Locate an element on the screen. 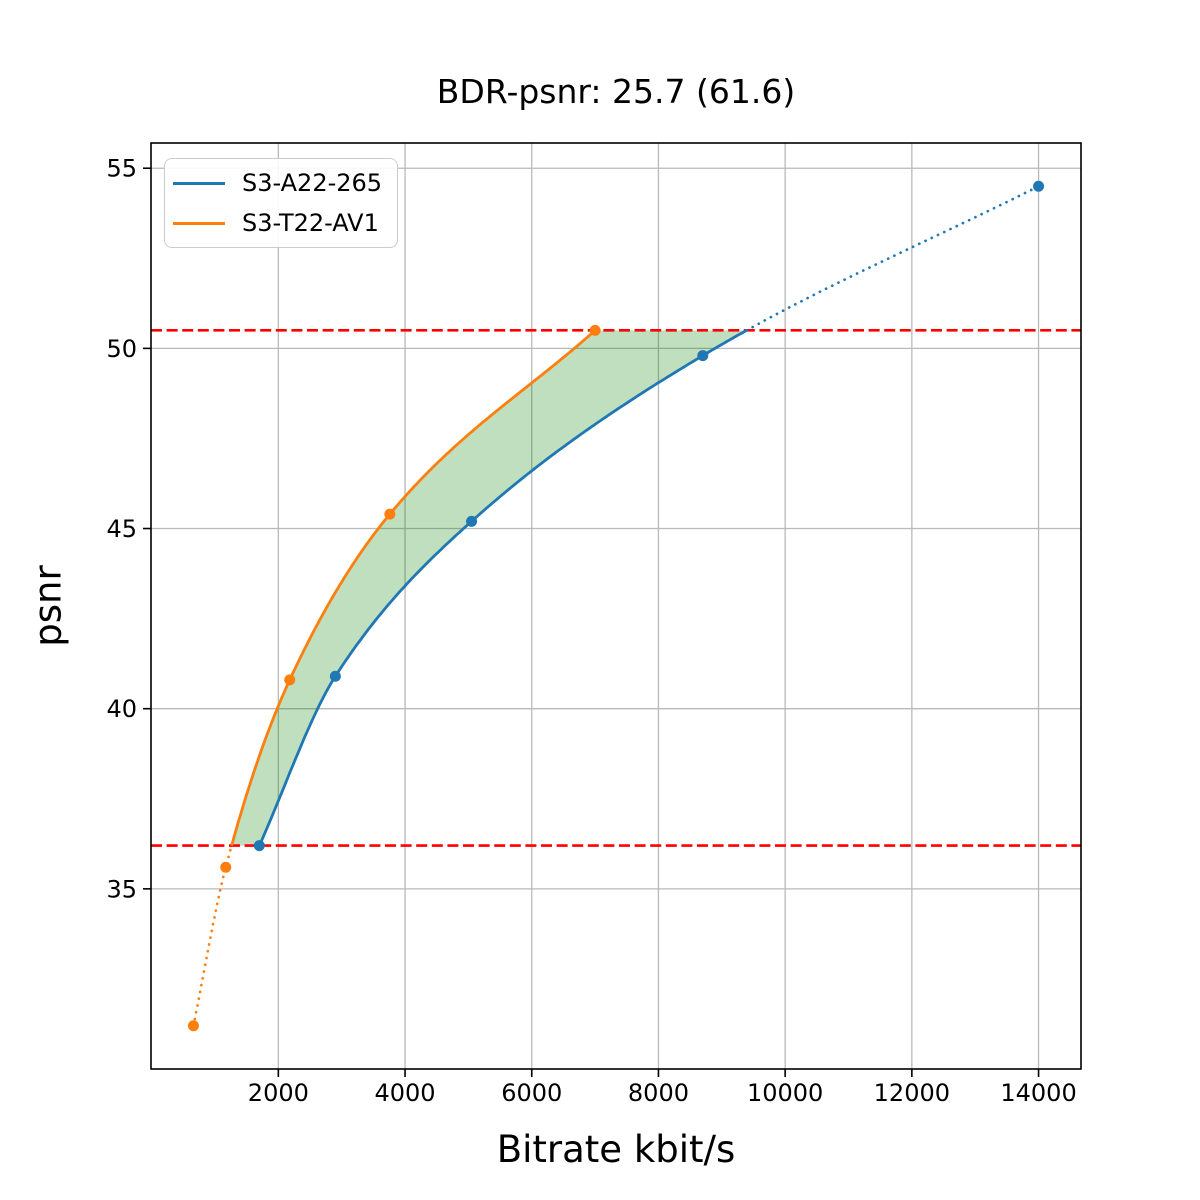  y-tick-label: 55 is located at coordinates (121, 169).